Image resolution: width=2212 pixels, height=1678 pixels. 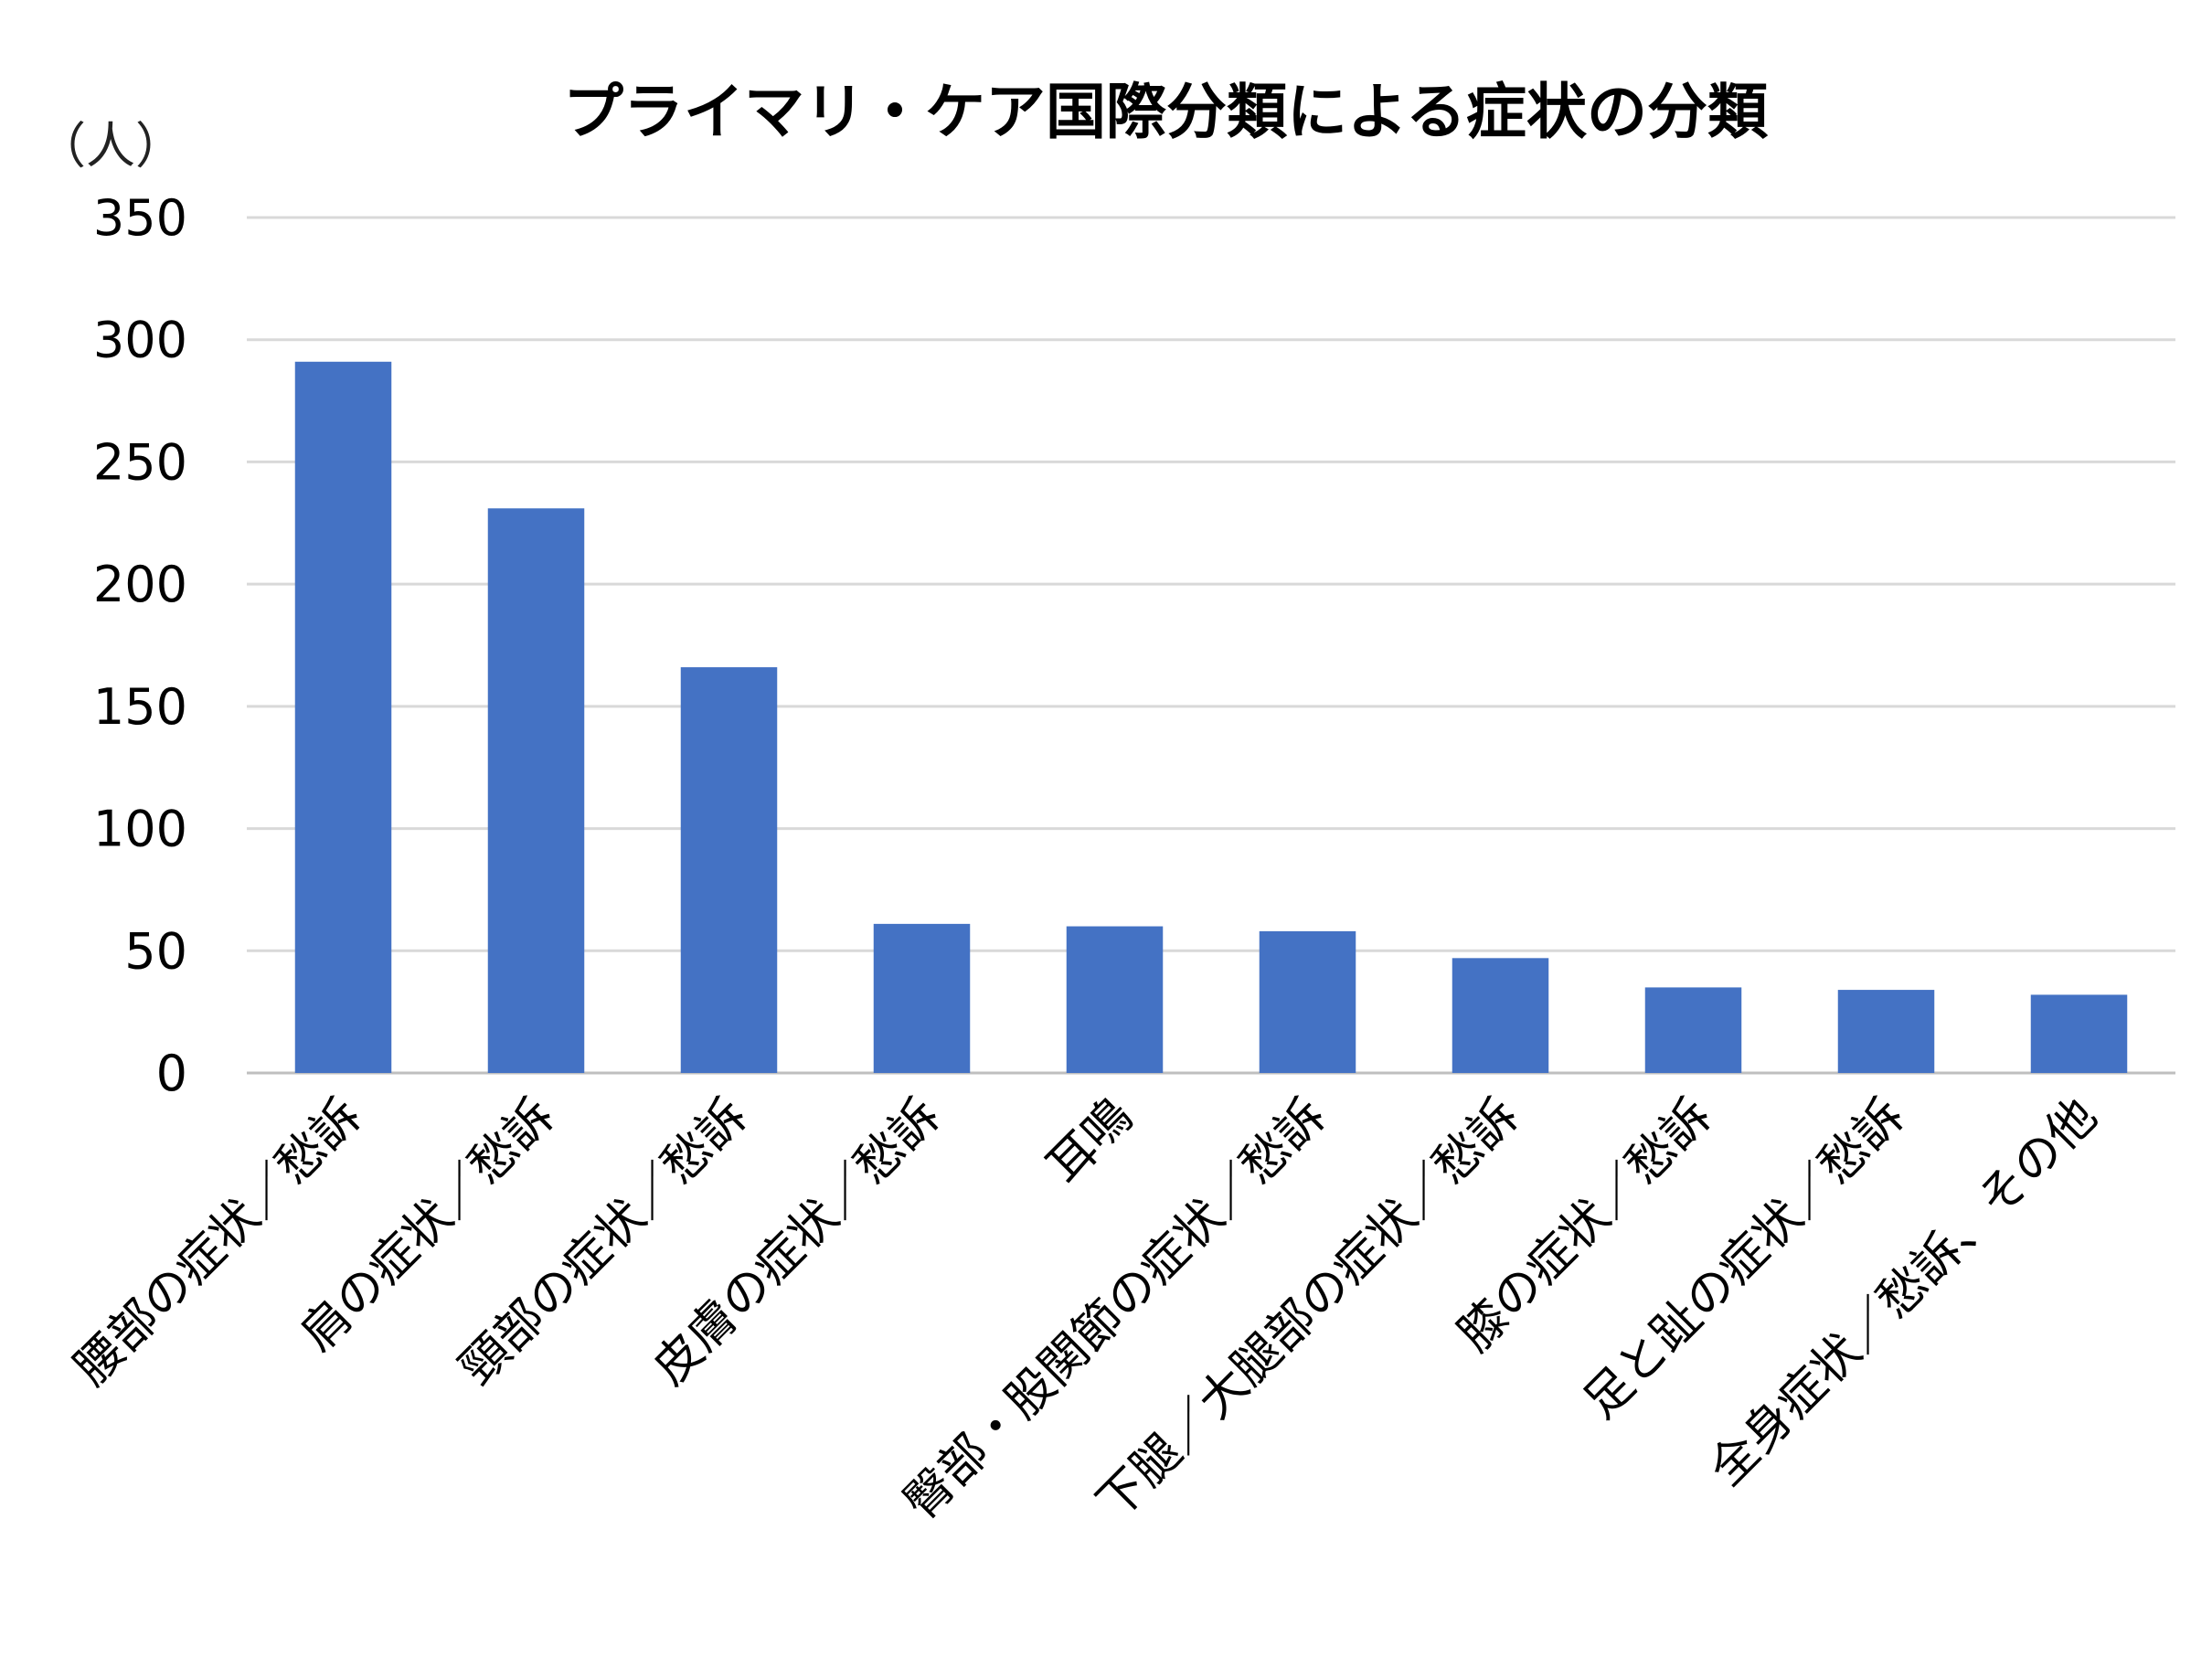 I want to click on y-tick-label: 100, so click(x=140, y=829).